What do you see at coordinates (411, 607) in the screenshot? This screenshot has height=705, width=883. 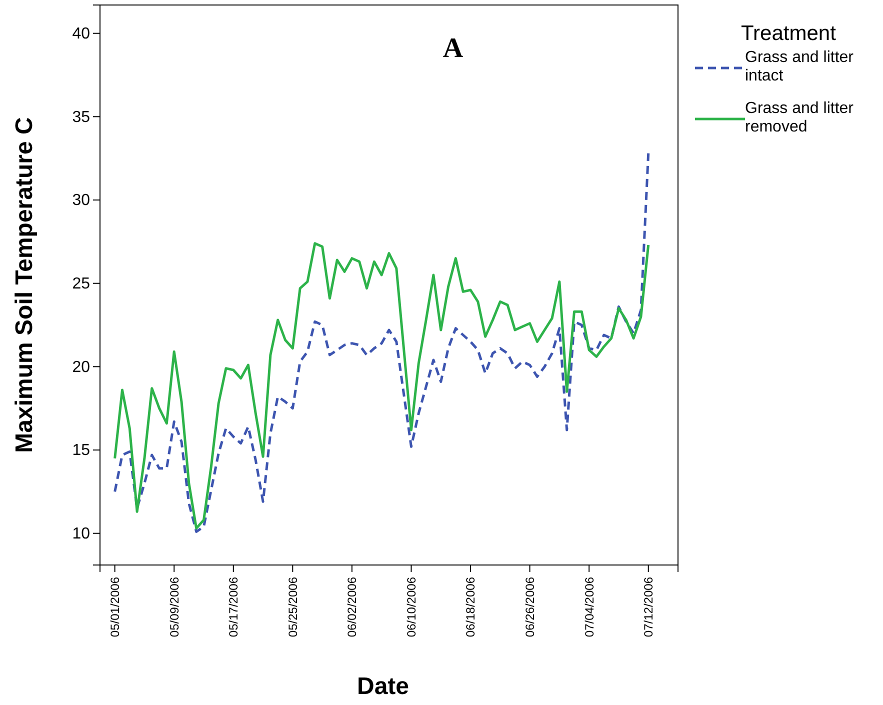 I see `x-tick-label: 06/10/2006` at bounding box center [411, 607].